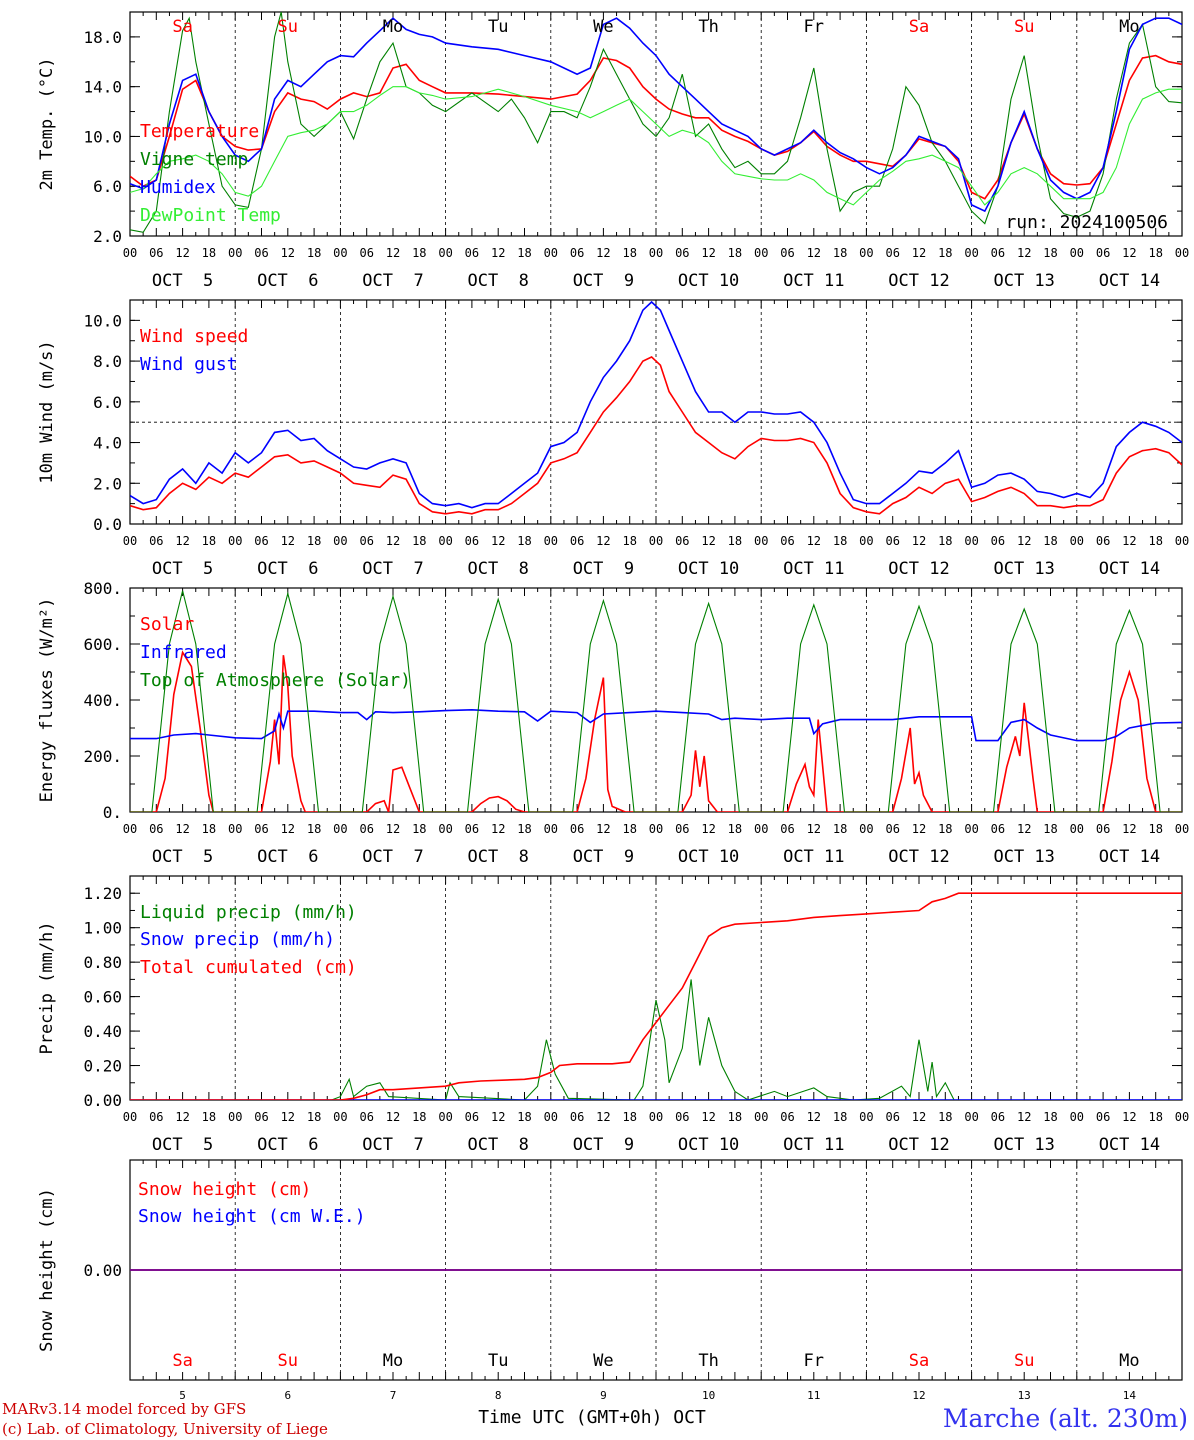 Image resolution: width=1194 pixels, height=1440 pixels. What do you see at coordinates (102, 756) in the screenshot?
I see `y-tick-label: 200.` at bounding box center [102, 756].